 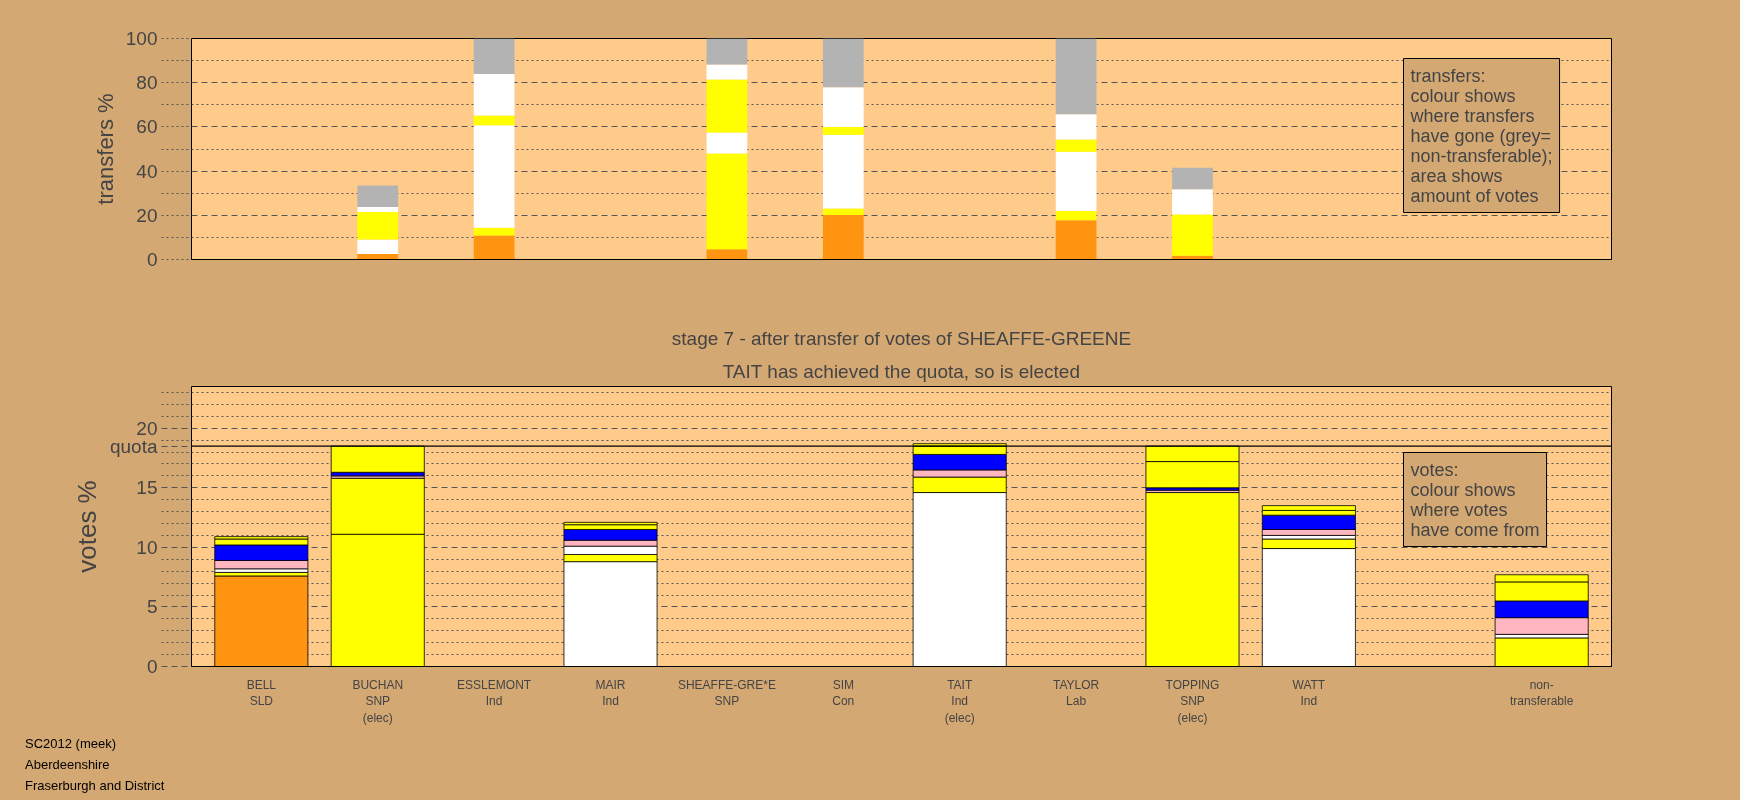 What do you see at coordinates (95, 786) in the screenshot?
I see `text: Fraserburgh and District` at bounding box center [95, 786].